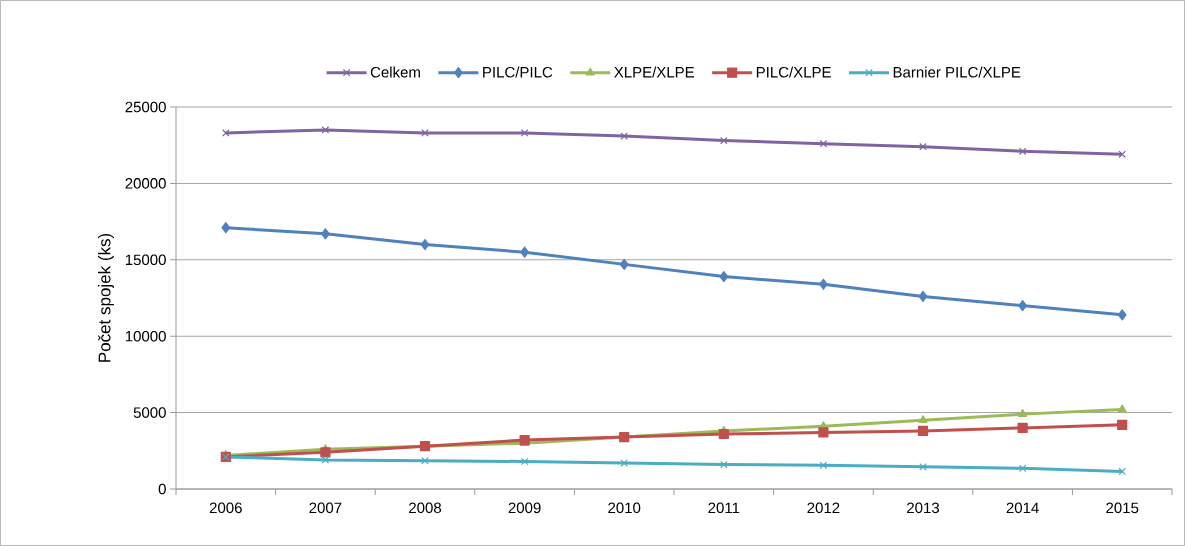 This screenshot has width=1185, height=546. What do you see at coordinates (145, 107) in the screenshot?
I see `y-tick-label: 25000` at bounding box center [145, 107].